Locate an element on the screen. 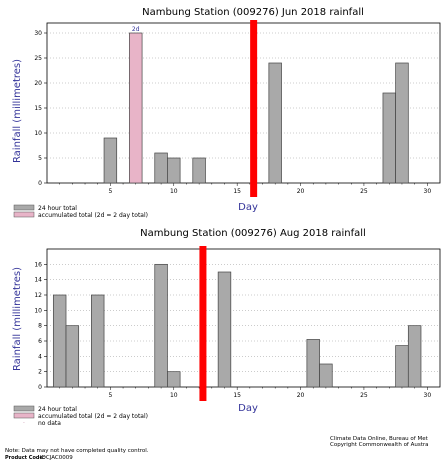  chart2-y-tick-label: 0 is located at coordinates (40, 387).